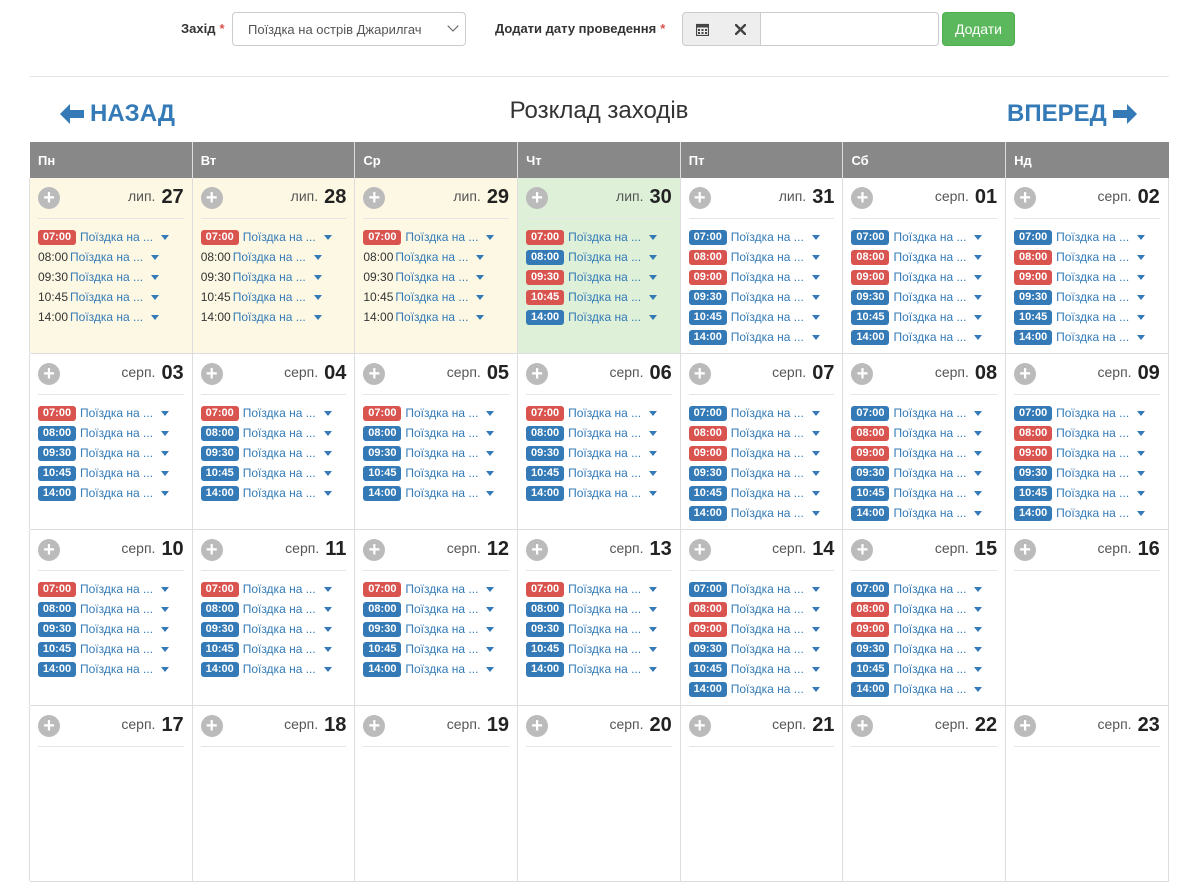 The width and height of the screenshot is (1200, 882). Describe the element at coordinates (978, 29) in the screenshot. I see `add-date-button: Додати` at that location.